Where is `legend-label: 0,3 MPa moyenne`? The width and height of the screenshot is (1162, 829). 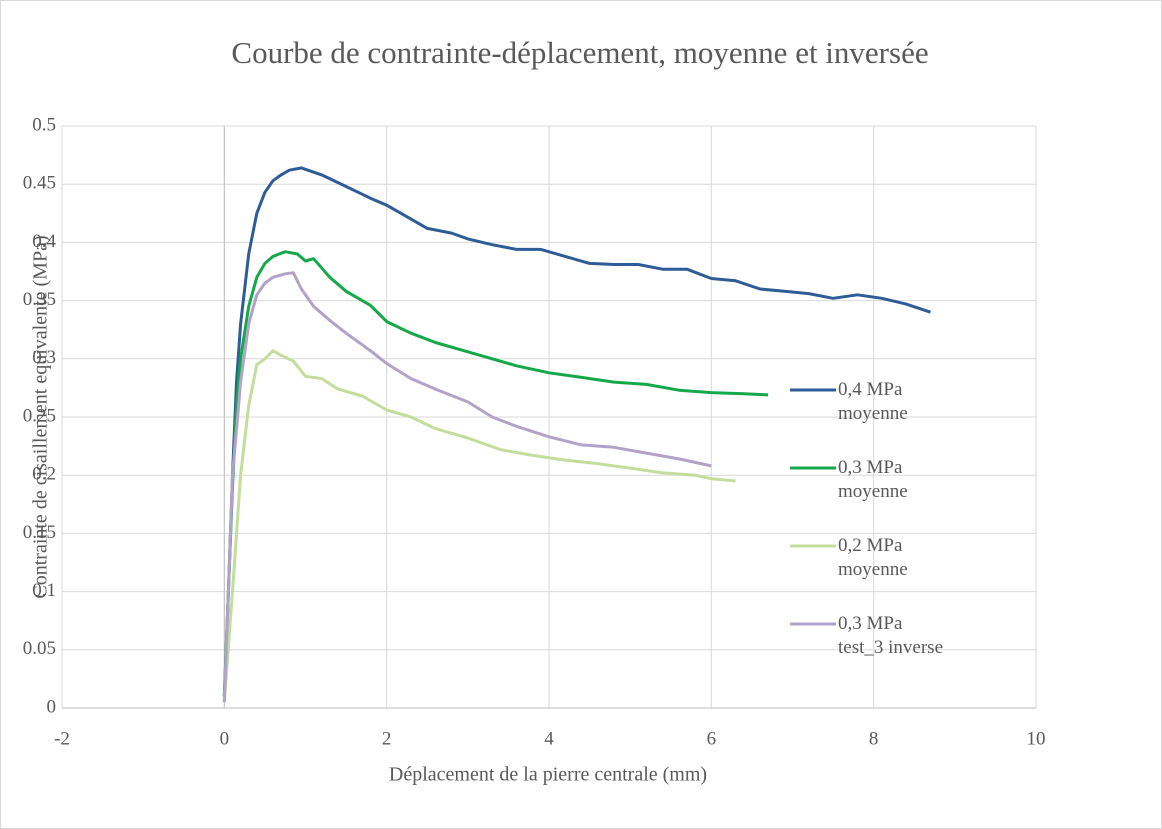
legend-label: 0,3 MPa moyenne is located at coordinates (873, 479).